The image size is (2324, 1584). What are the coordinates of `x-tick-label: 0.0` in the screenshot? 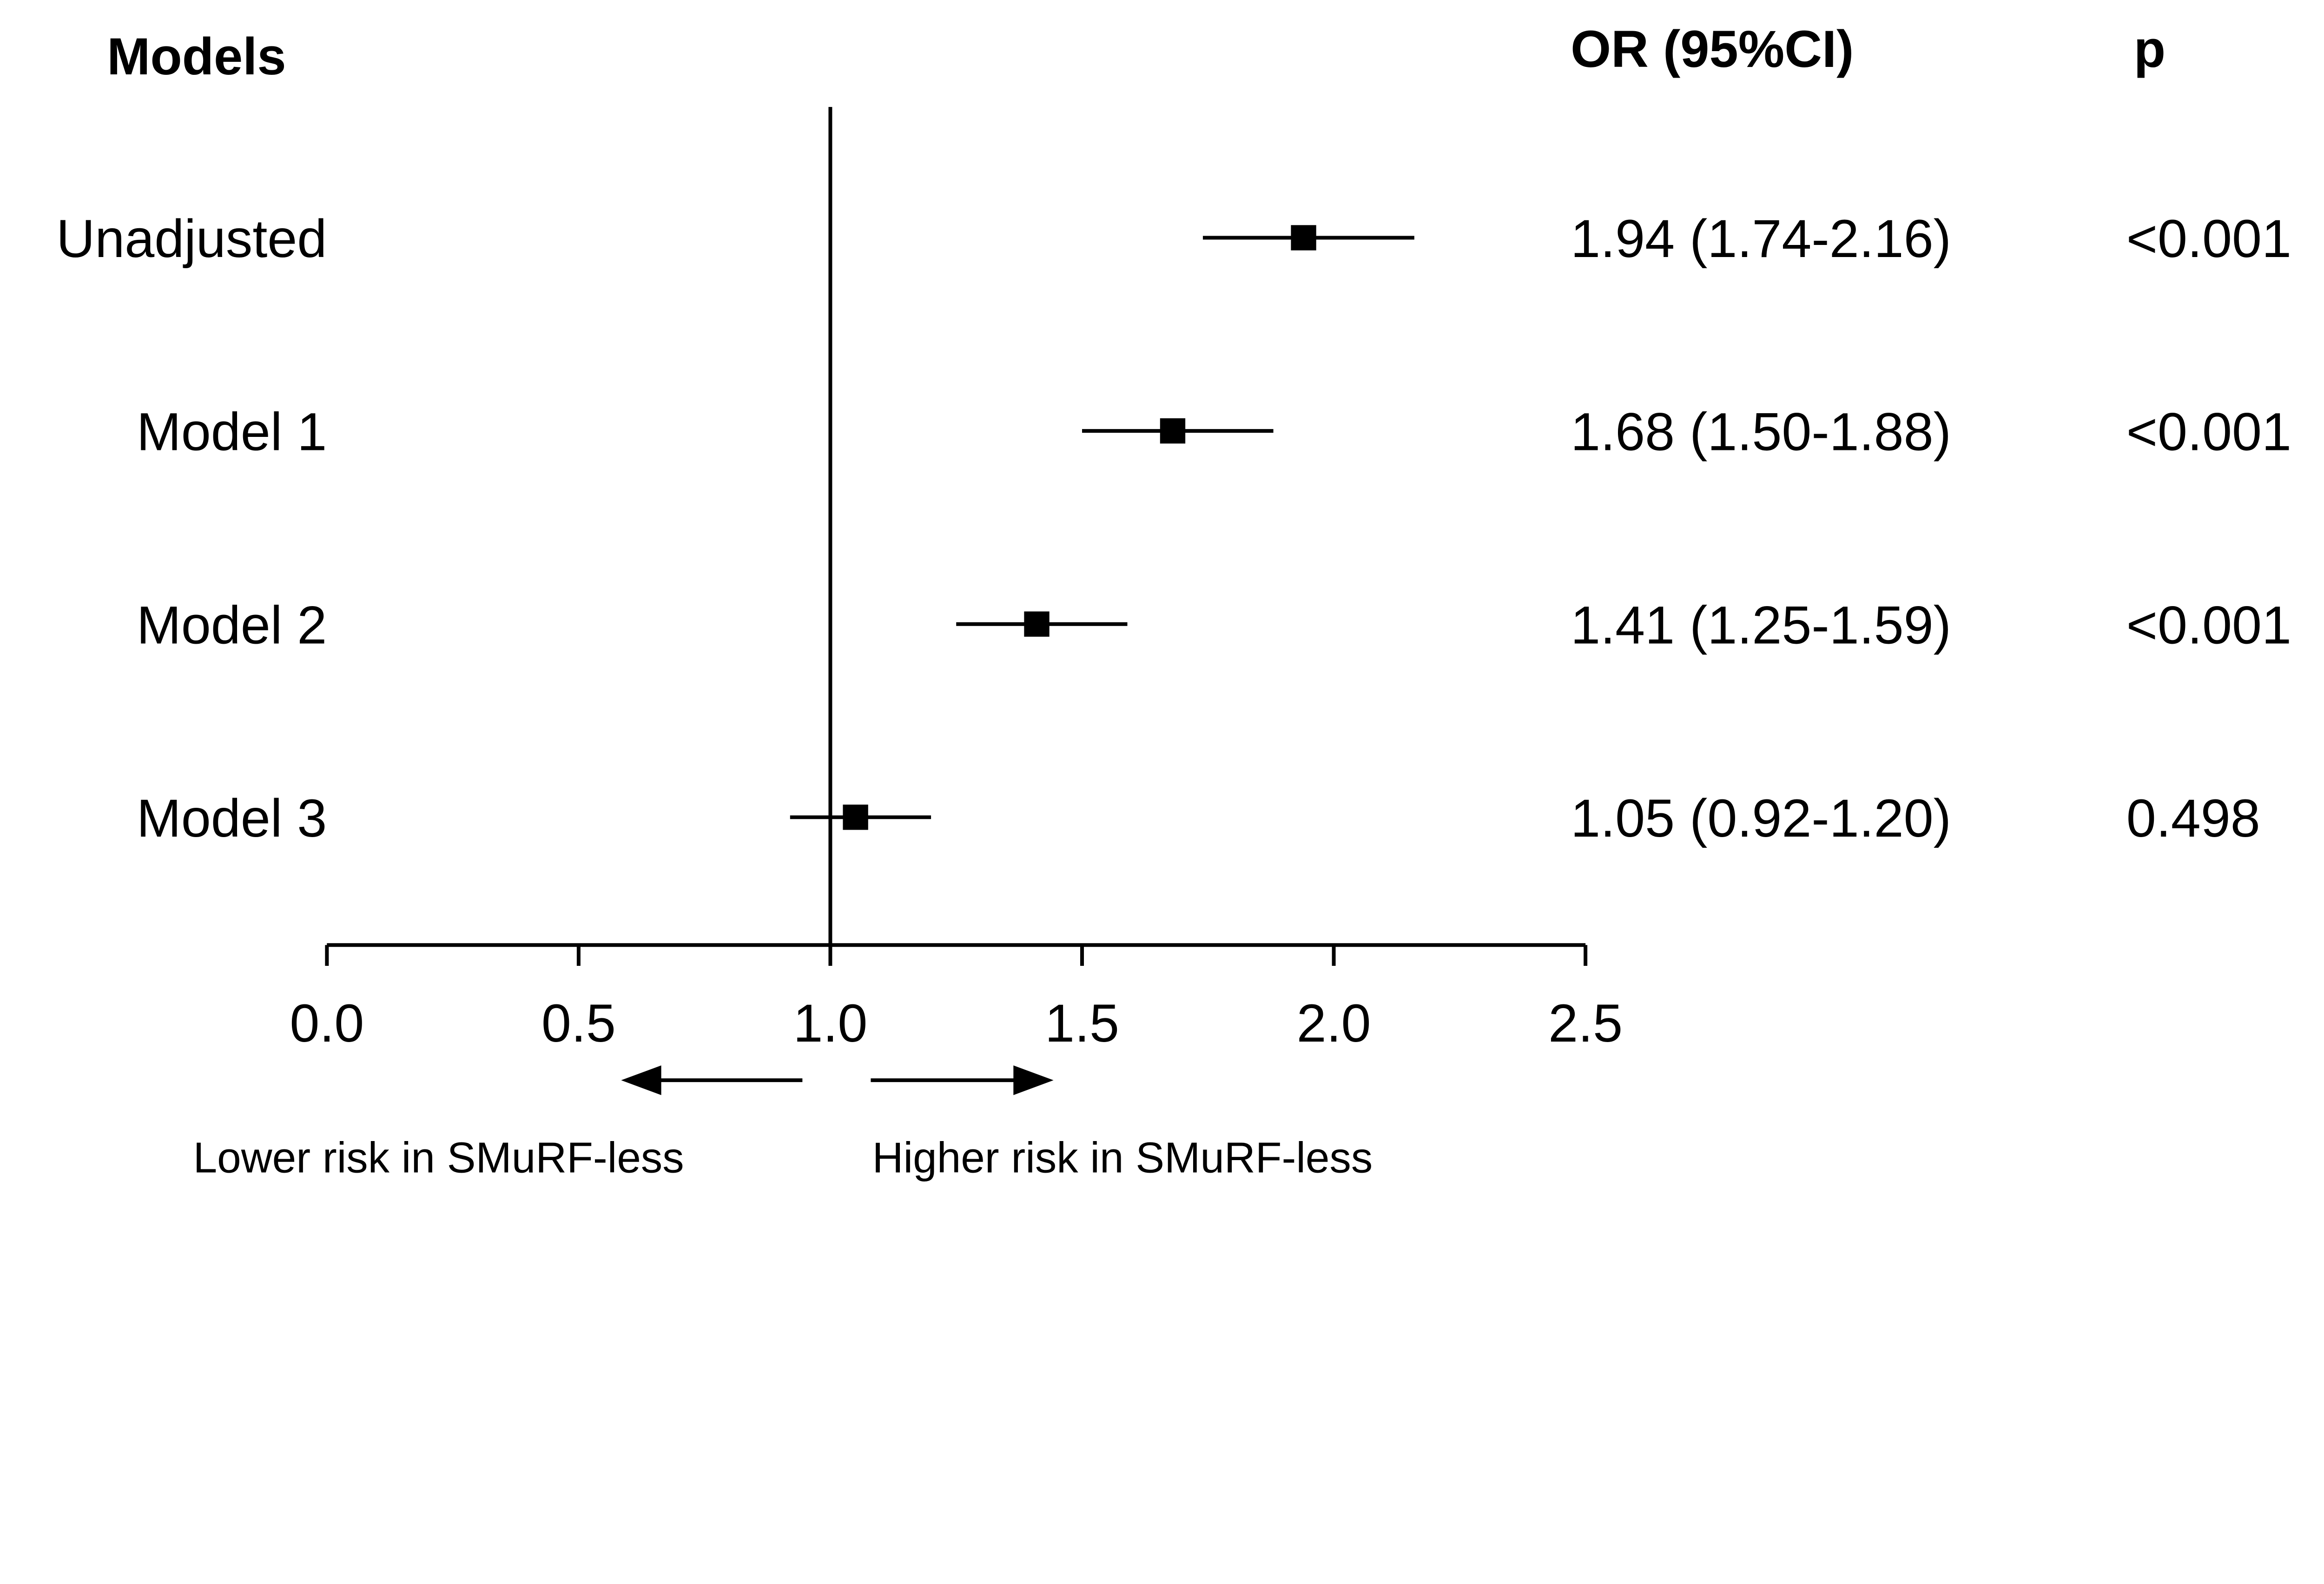 It's located at (327, 1023).